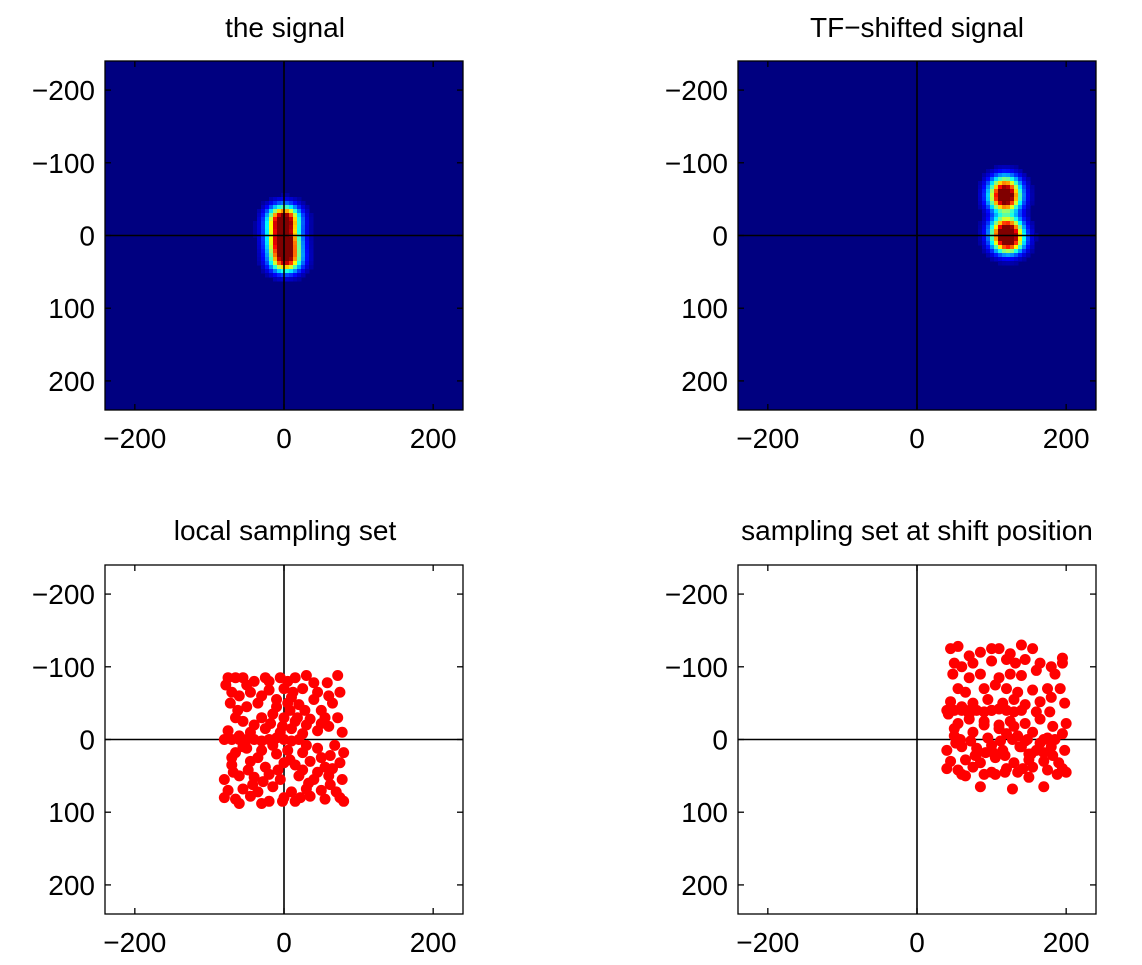 This screenshot has width=1142, height=965. What do you see at coordinates (284, 942) in the screenshot?
I see `x-tick-label: 0` at bounding box center [284, 942].